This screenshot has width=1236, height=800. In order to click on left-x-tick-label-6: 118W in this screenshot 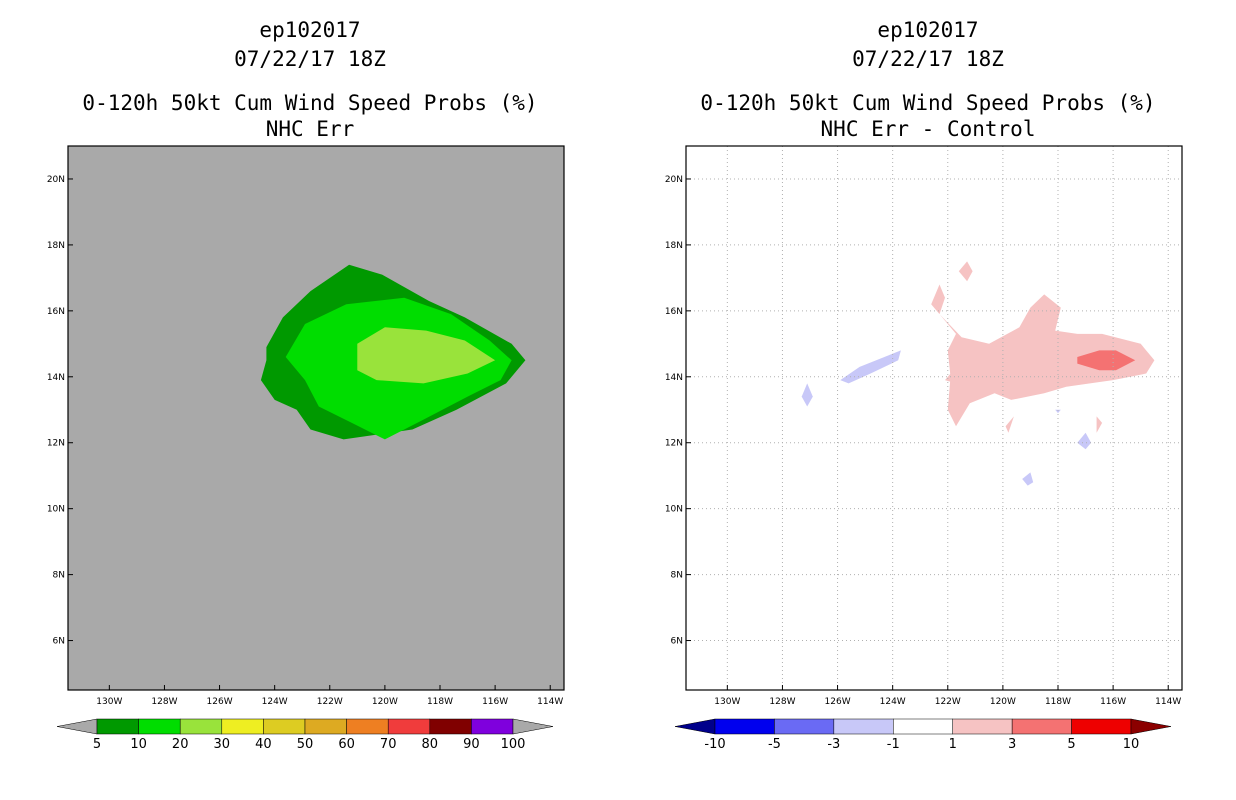, I will do `click(440, 702)`.